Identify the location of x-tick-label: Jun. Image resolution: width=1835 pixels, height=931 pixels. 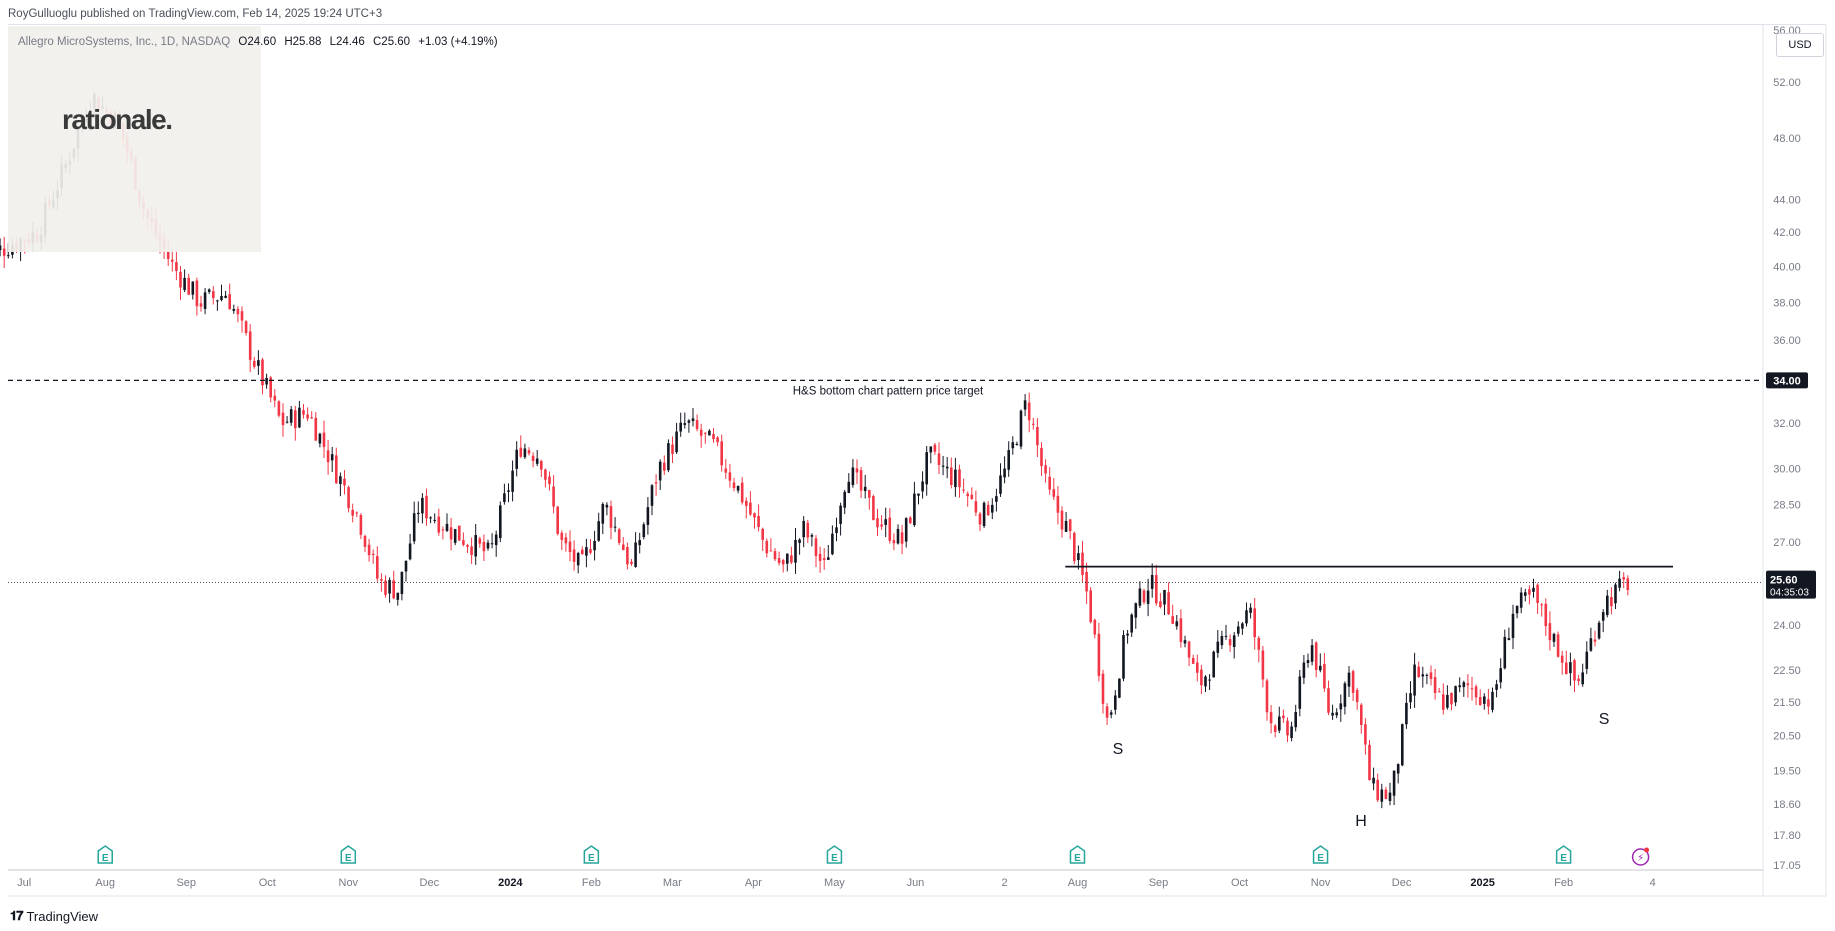
(916, 883).